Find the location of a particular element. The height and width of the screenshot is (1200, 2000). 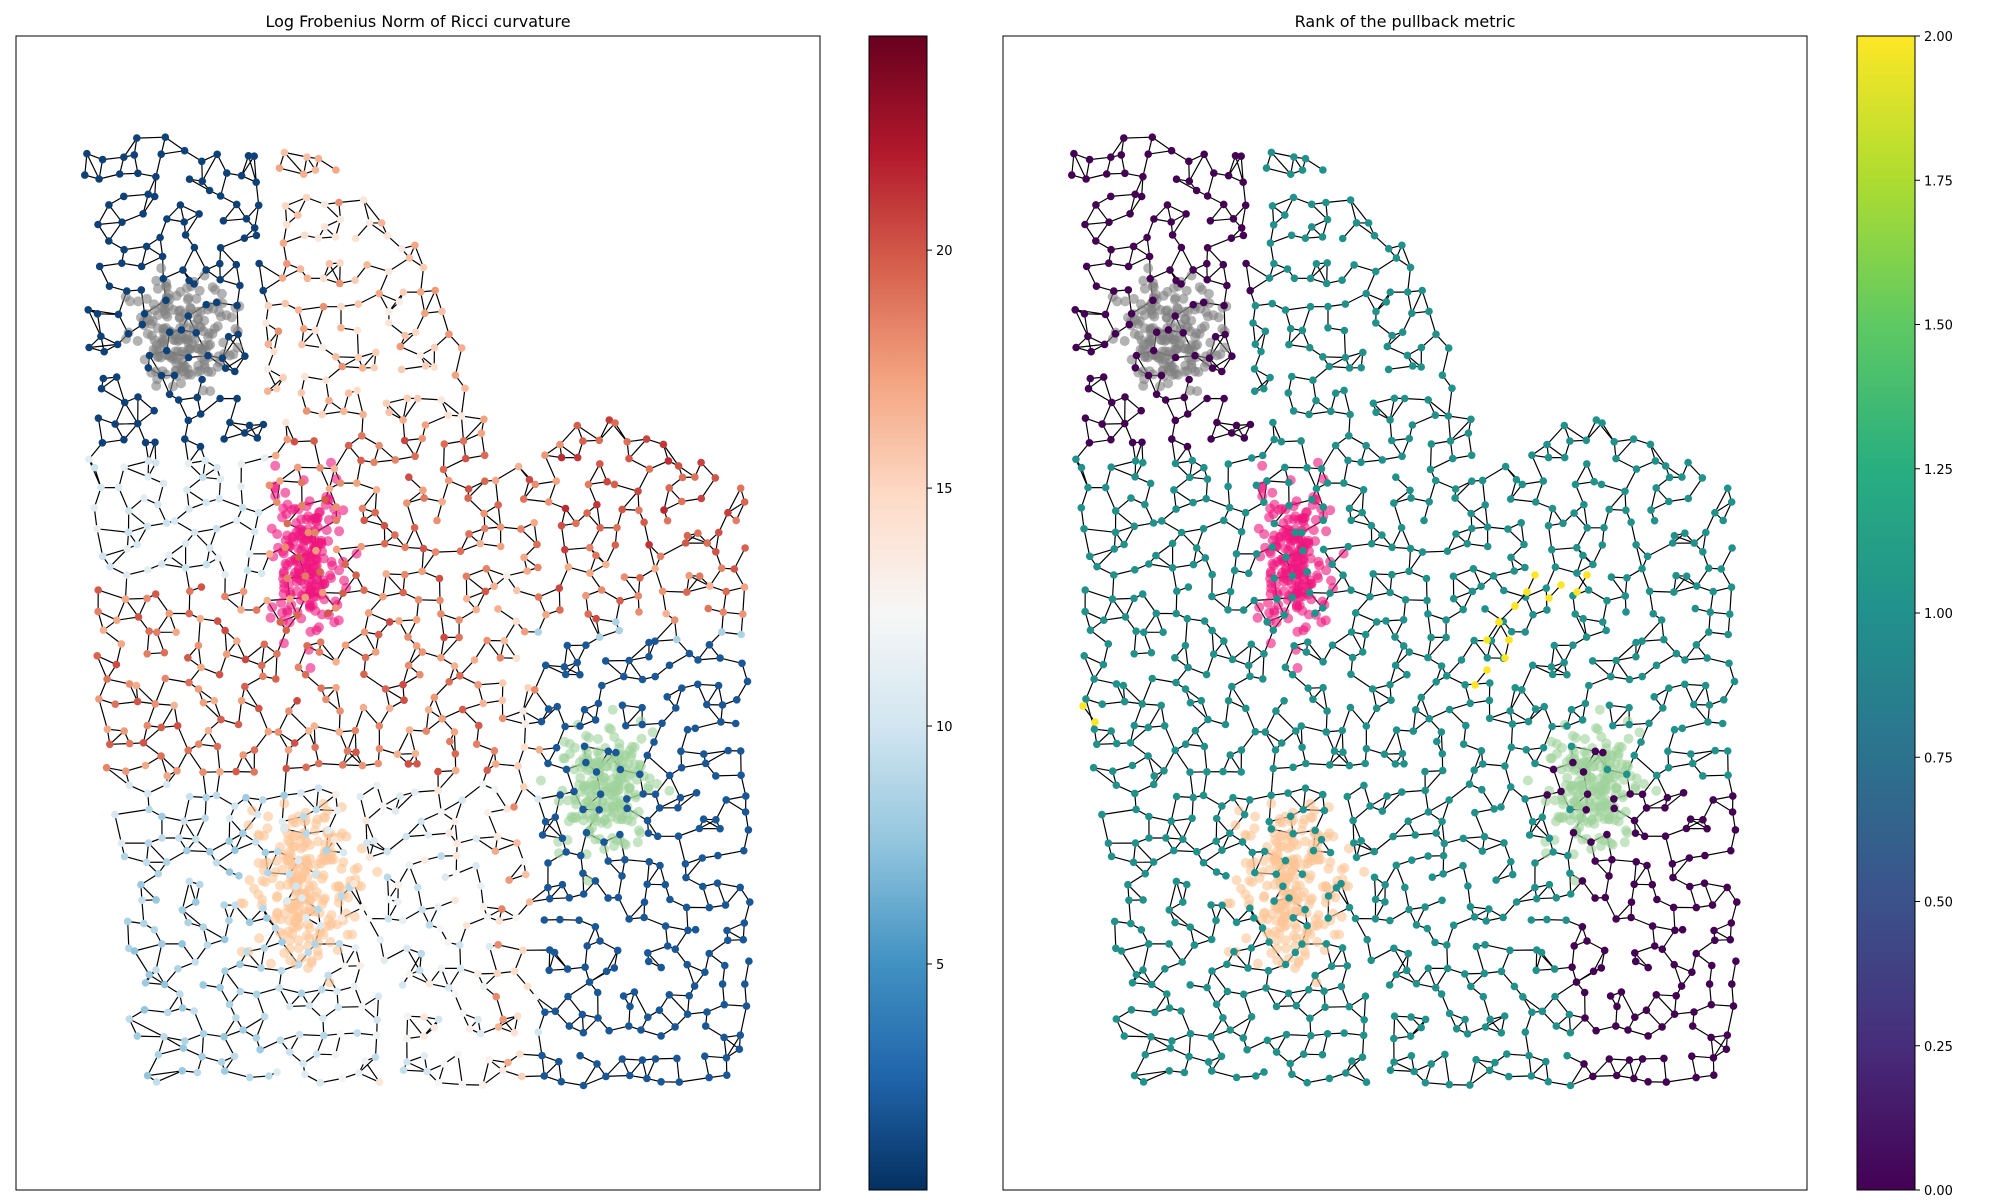

colorbar-tick-label: 0.75 is located at coordinates (1938, 758).